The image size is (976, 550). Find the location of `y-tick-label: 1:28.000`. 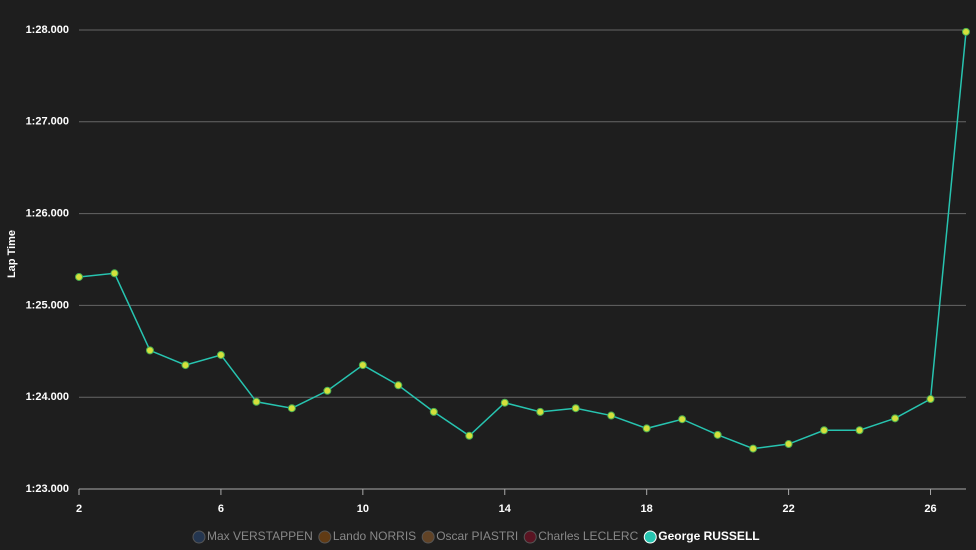

y-tick-label: 1:28.000 is located at coordinates (47, 30).